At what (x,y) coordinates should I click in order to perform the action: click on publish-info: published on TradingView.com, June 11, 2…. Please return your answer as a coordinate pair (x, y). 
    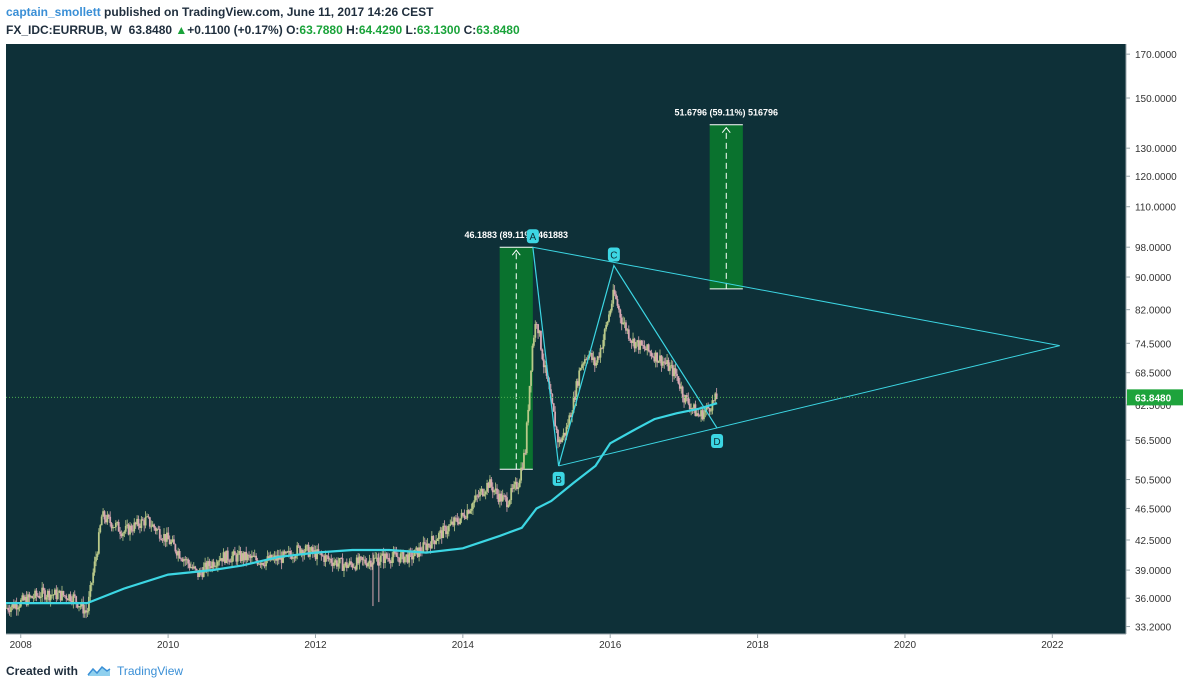
    Looking at the image, I should click on (269, 12).